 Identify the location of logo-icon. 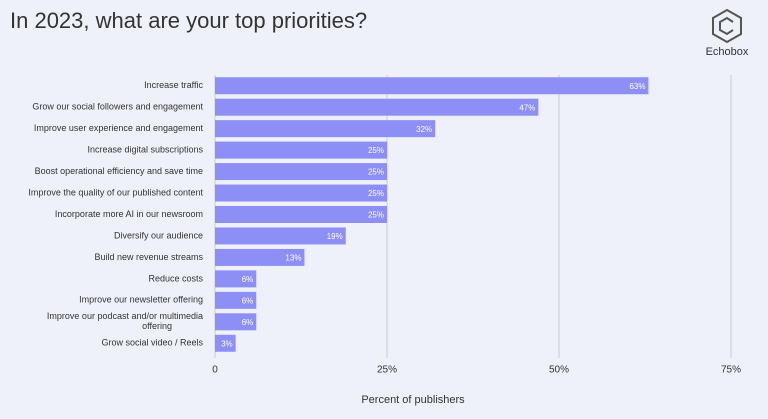
(727, 26).